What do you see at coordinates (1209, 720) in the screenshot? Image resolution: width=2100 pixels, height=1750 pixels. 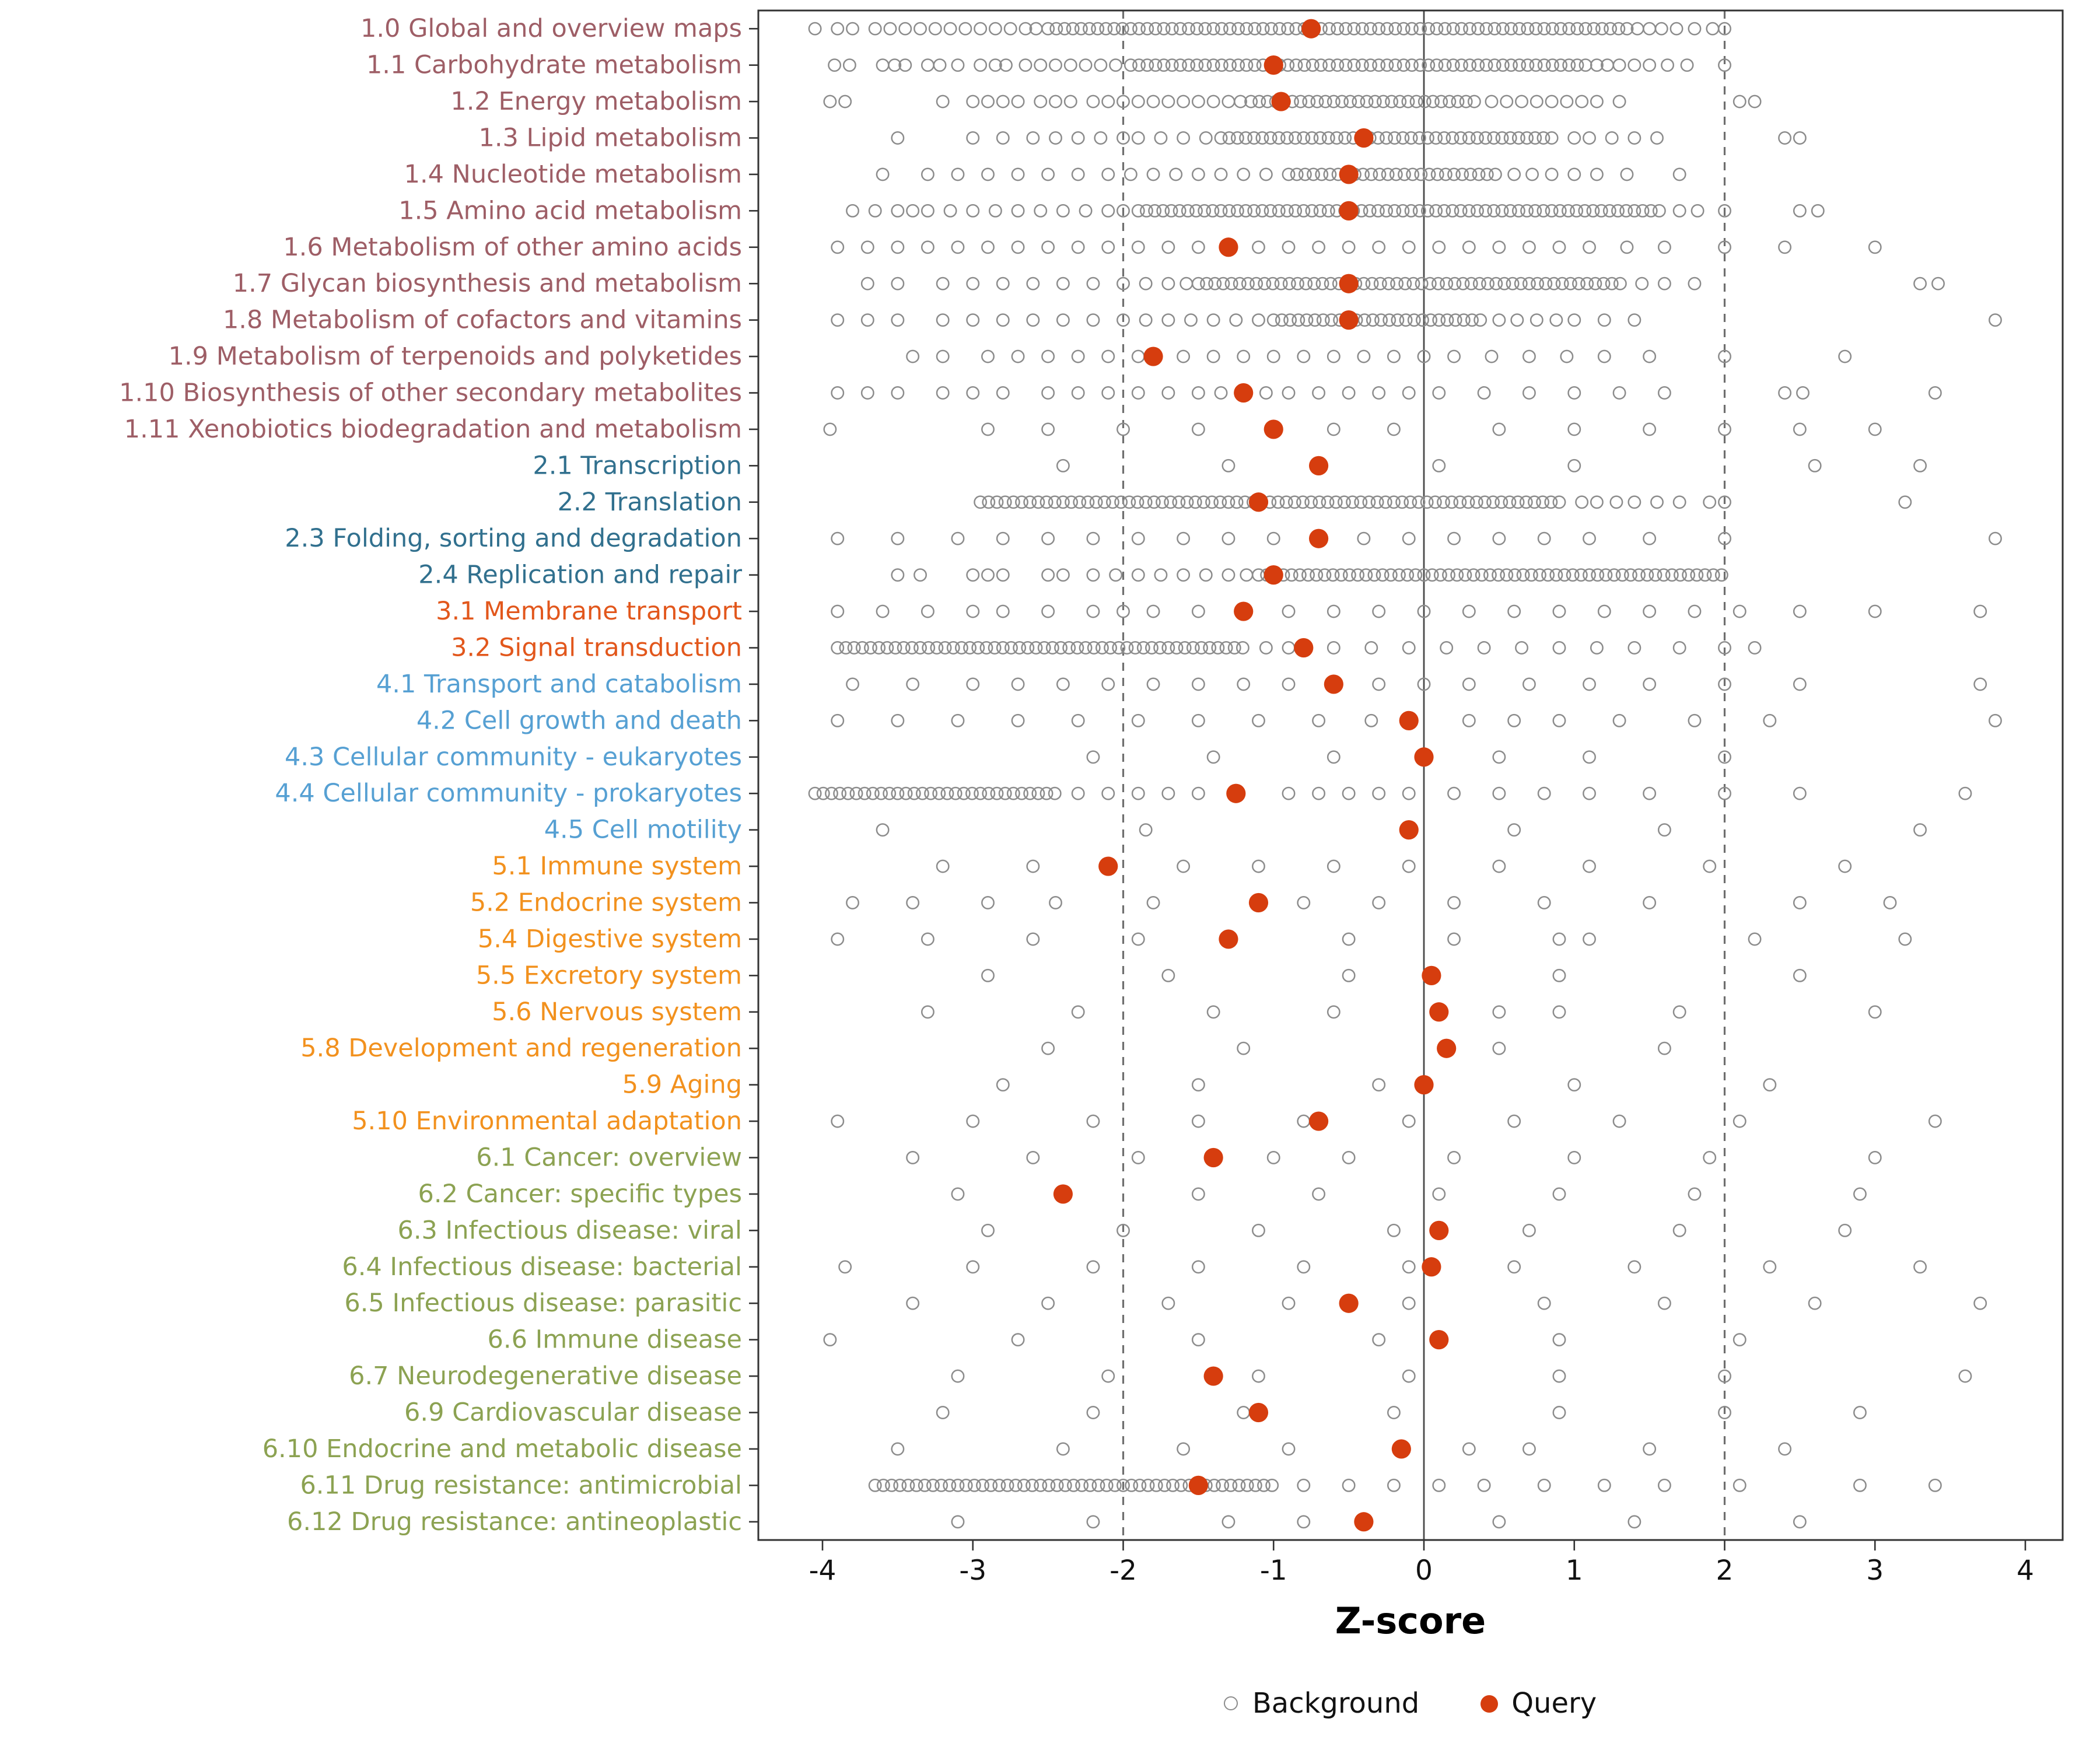 I see `chart-row: 4.2 Cell growth and death` at bounding box center [1209, 720].